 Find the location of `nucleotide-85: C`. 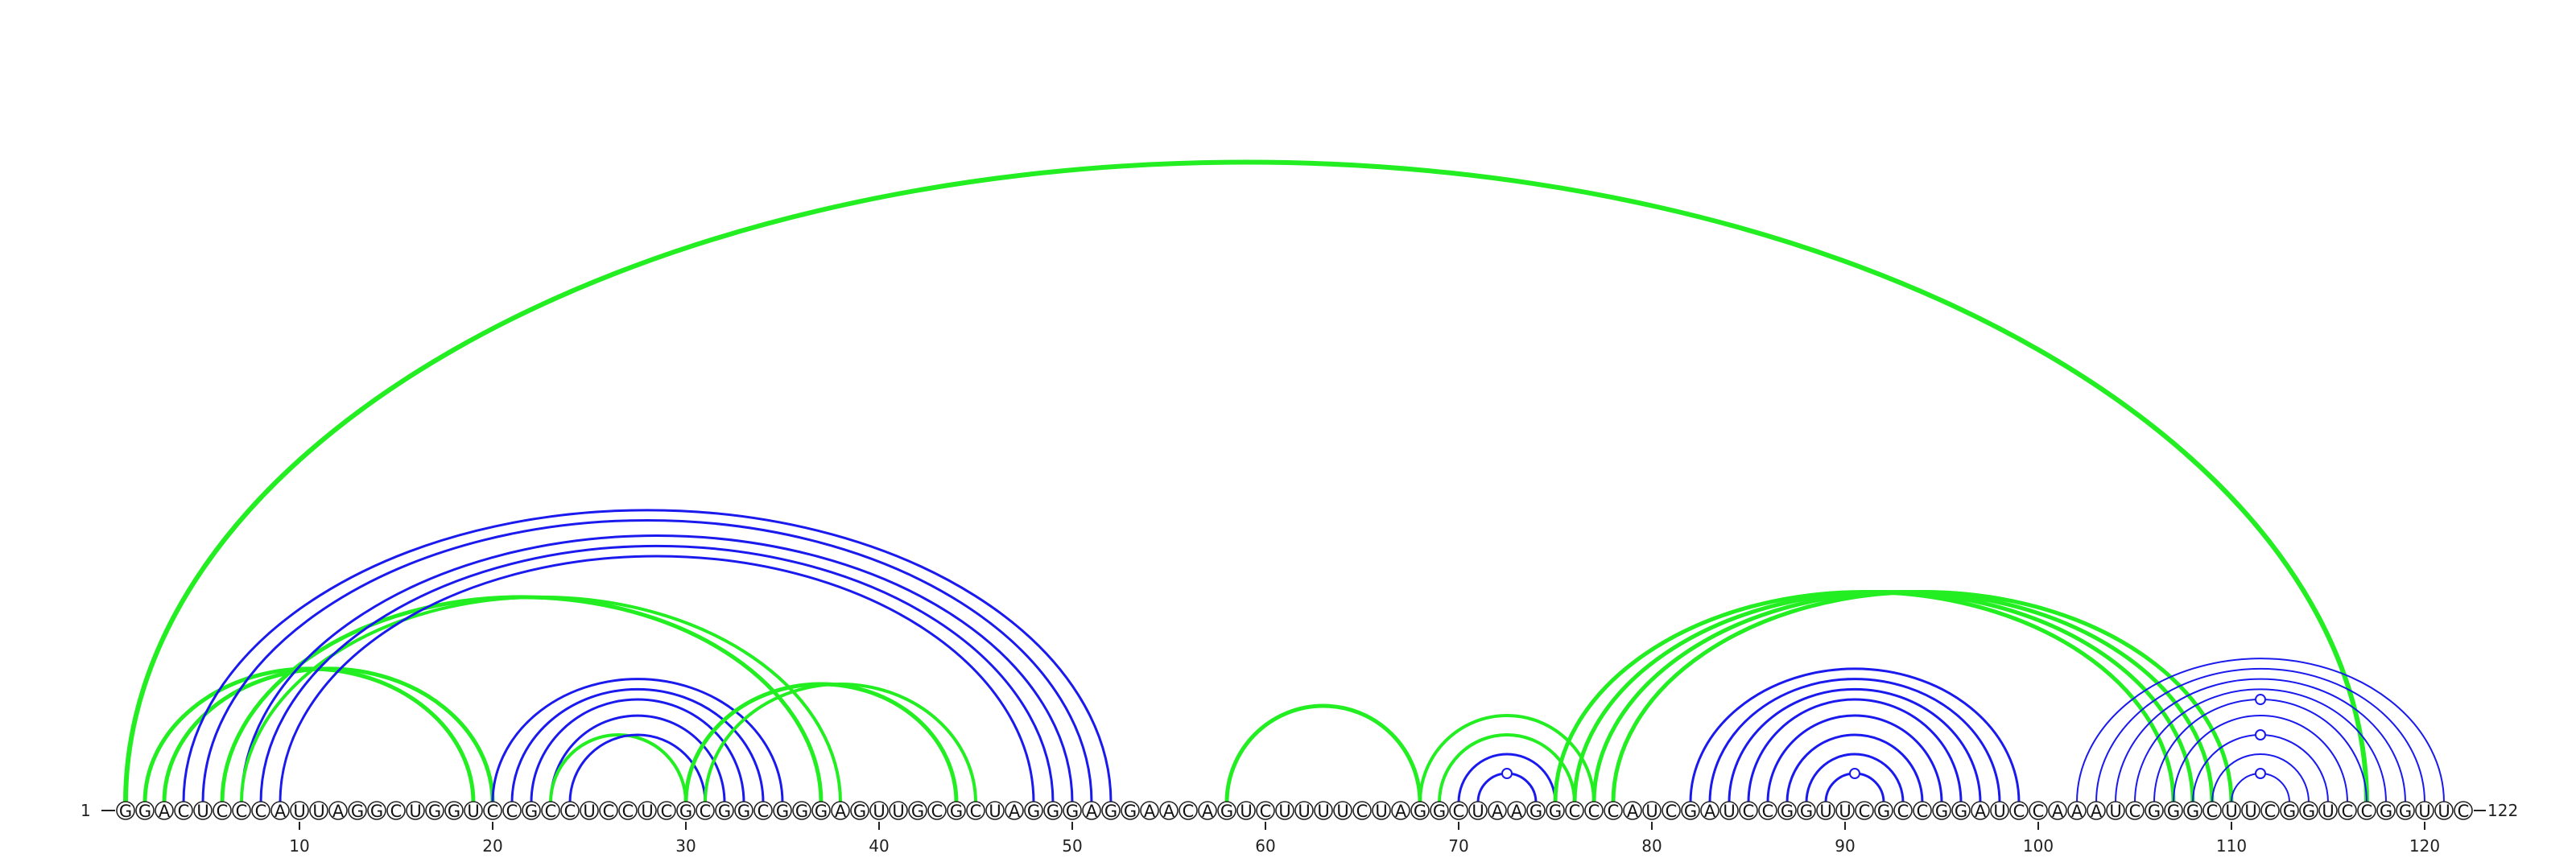

nucleotide-85: C is located at coordinates (1748, 811).